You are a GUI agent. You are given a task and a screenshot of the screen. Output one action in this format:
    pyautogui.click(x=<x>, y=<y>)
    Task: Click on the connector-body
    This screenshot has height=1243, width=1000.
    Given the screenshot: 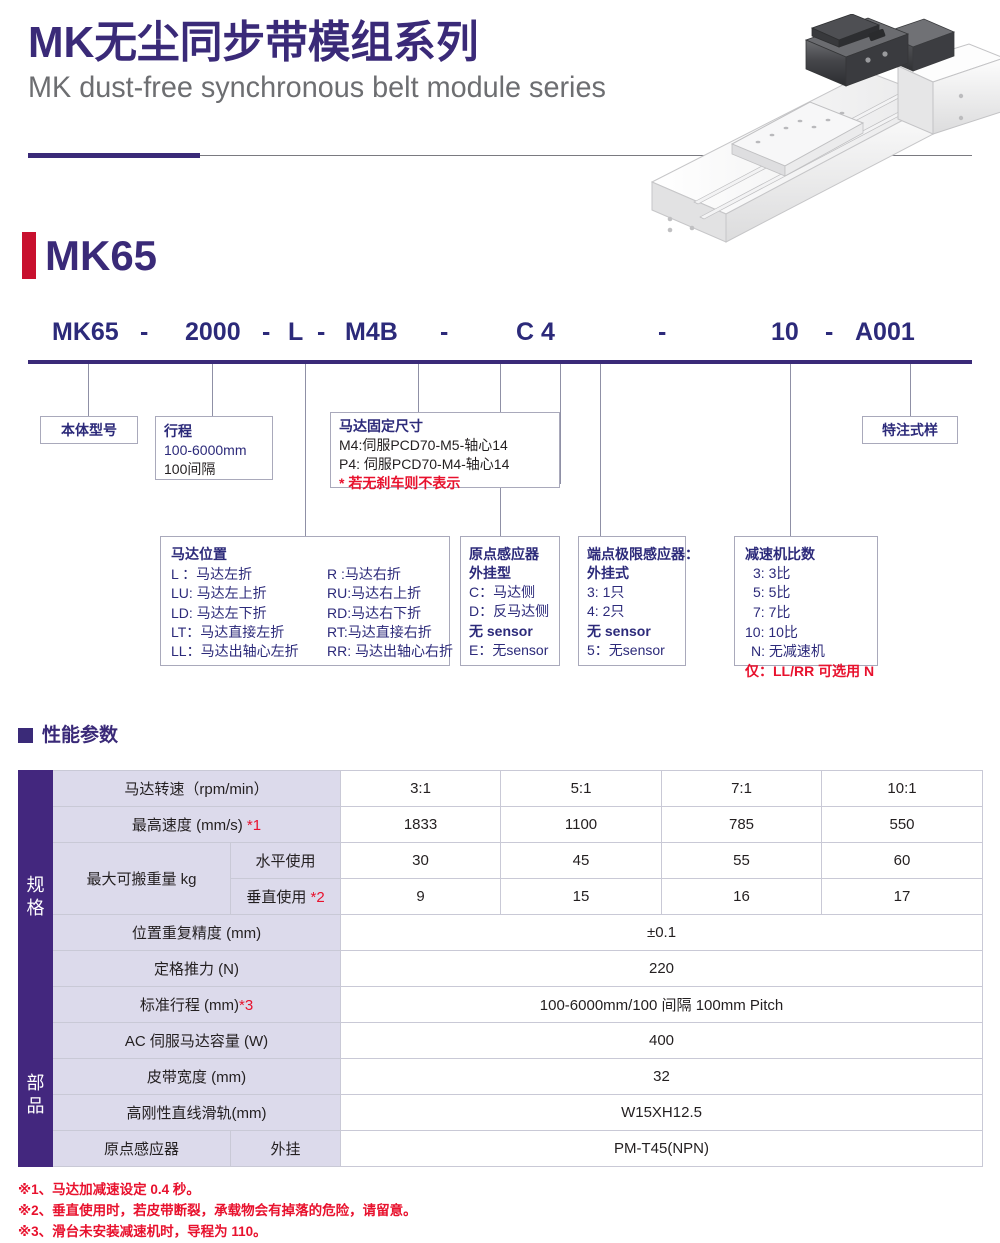 What is the action you would take?
    pyautogui.click(x=88, y=390)
    